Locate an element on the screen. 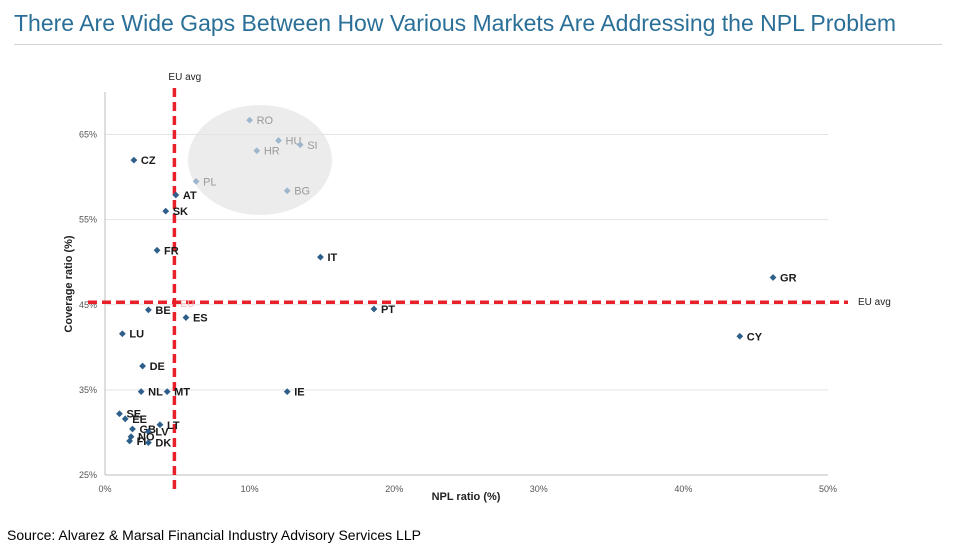 The width and height of the screenshot is (959, 560). point-label: IT is located at coordinates (332, 258).